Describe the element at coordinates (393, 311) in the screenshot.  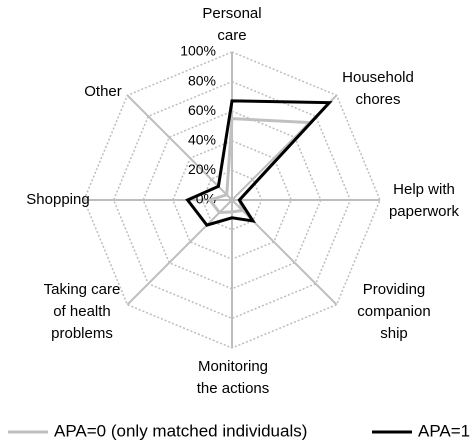
I see `category-label: companion` at that location.